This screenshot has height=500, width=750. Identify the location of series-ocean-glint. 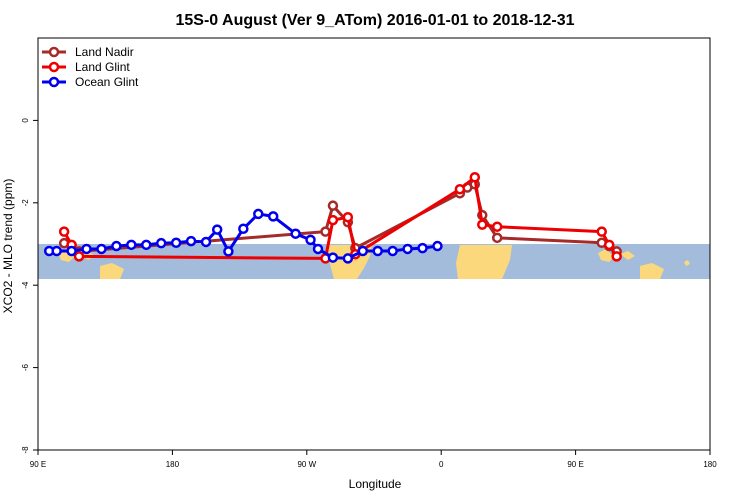
(243, 236).